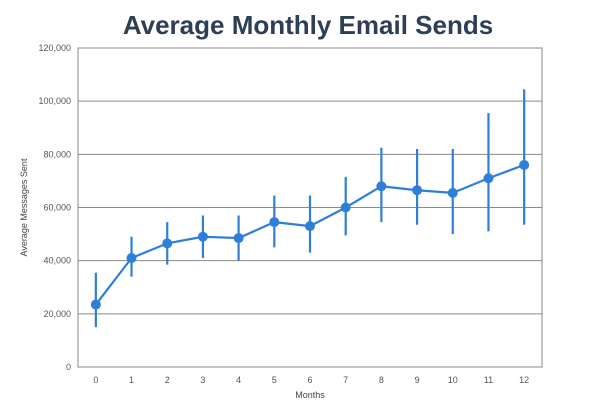  I want to click on y-tick-label: 100,000, so click(54, 101).